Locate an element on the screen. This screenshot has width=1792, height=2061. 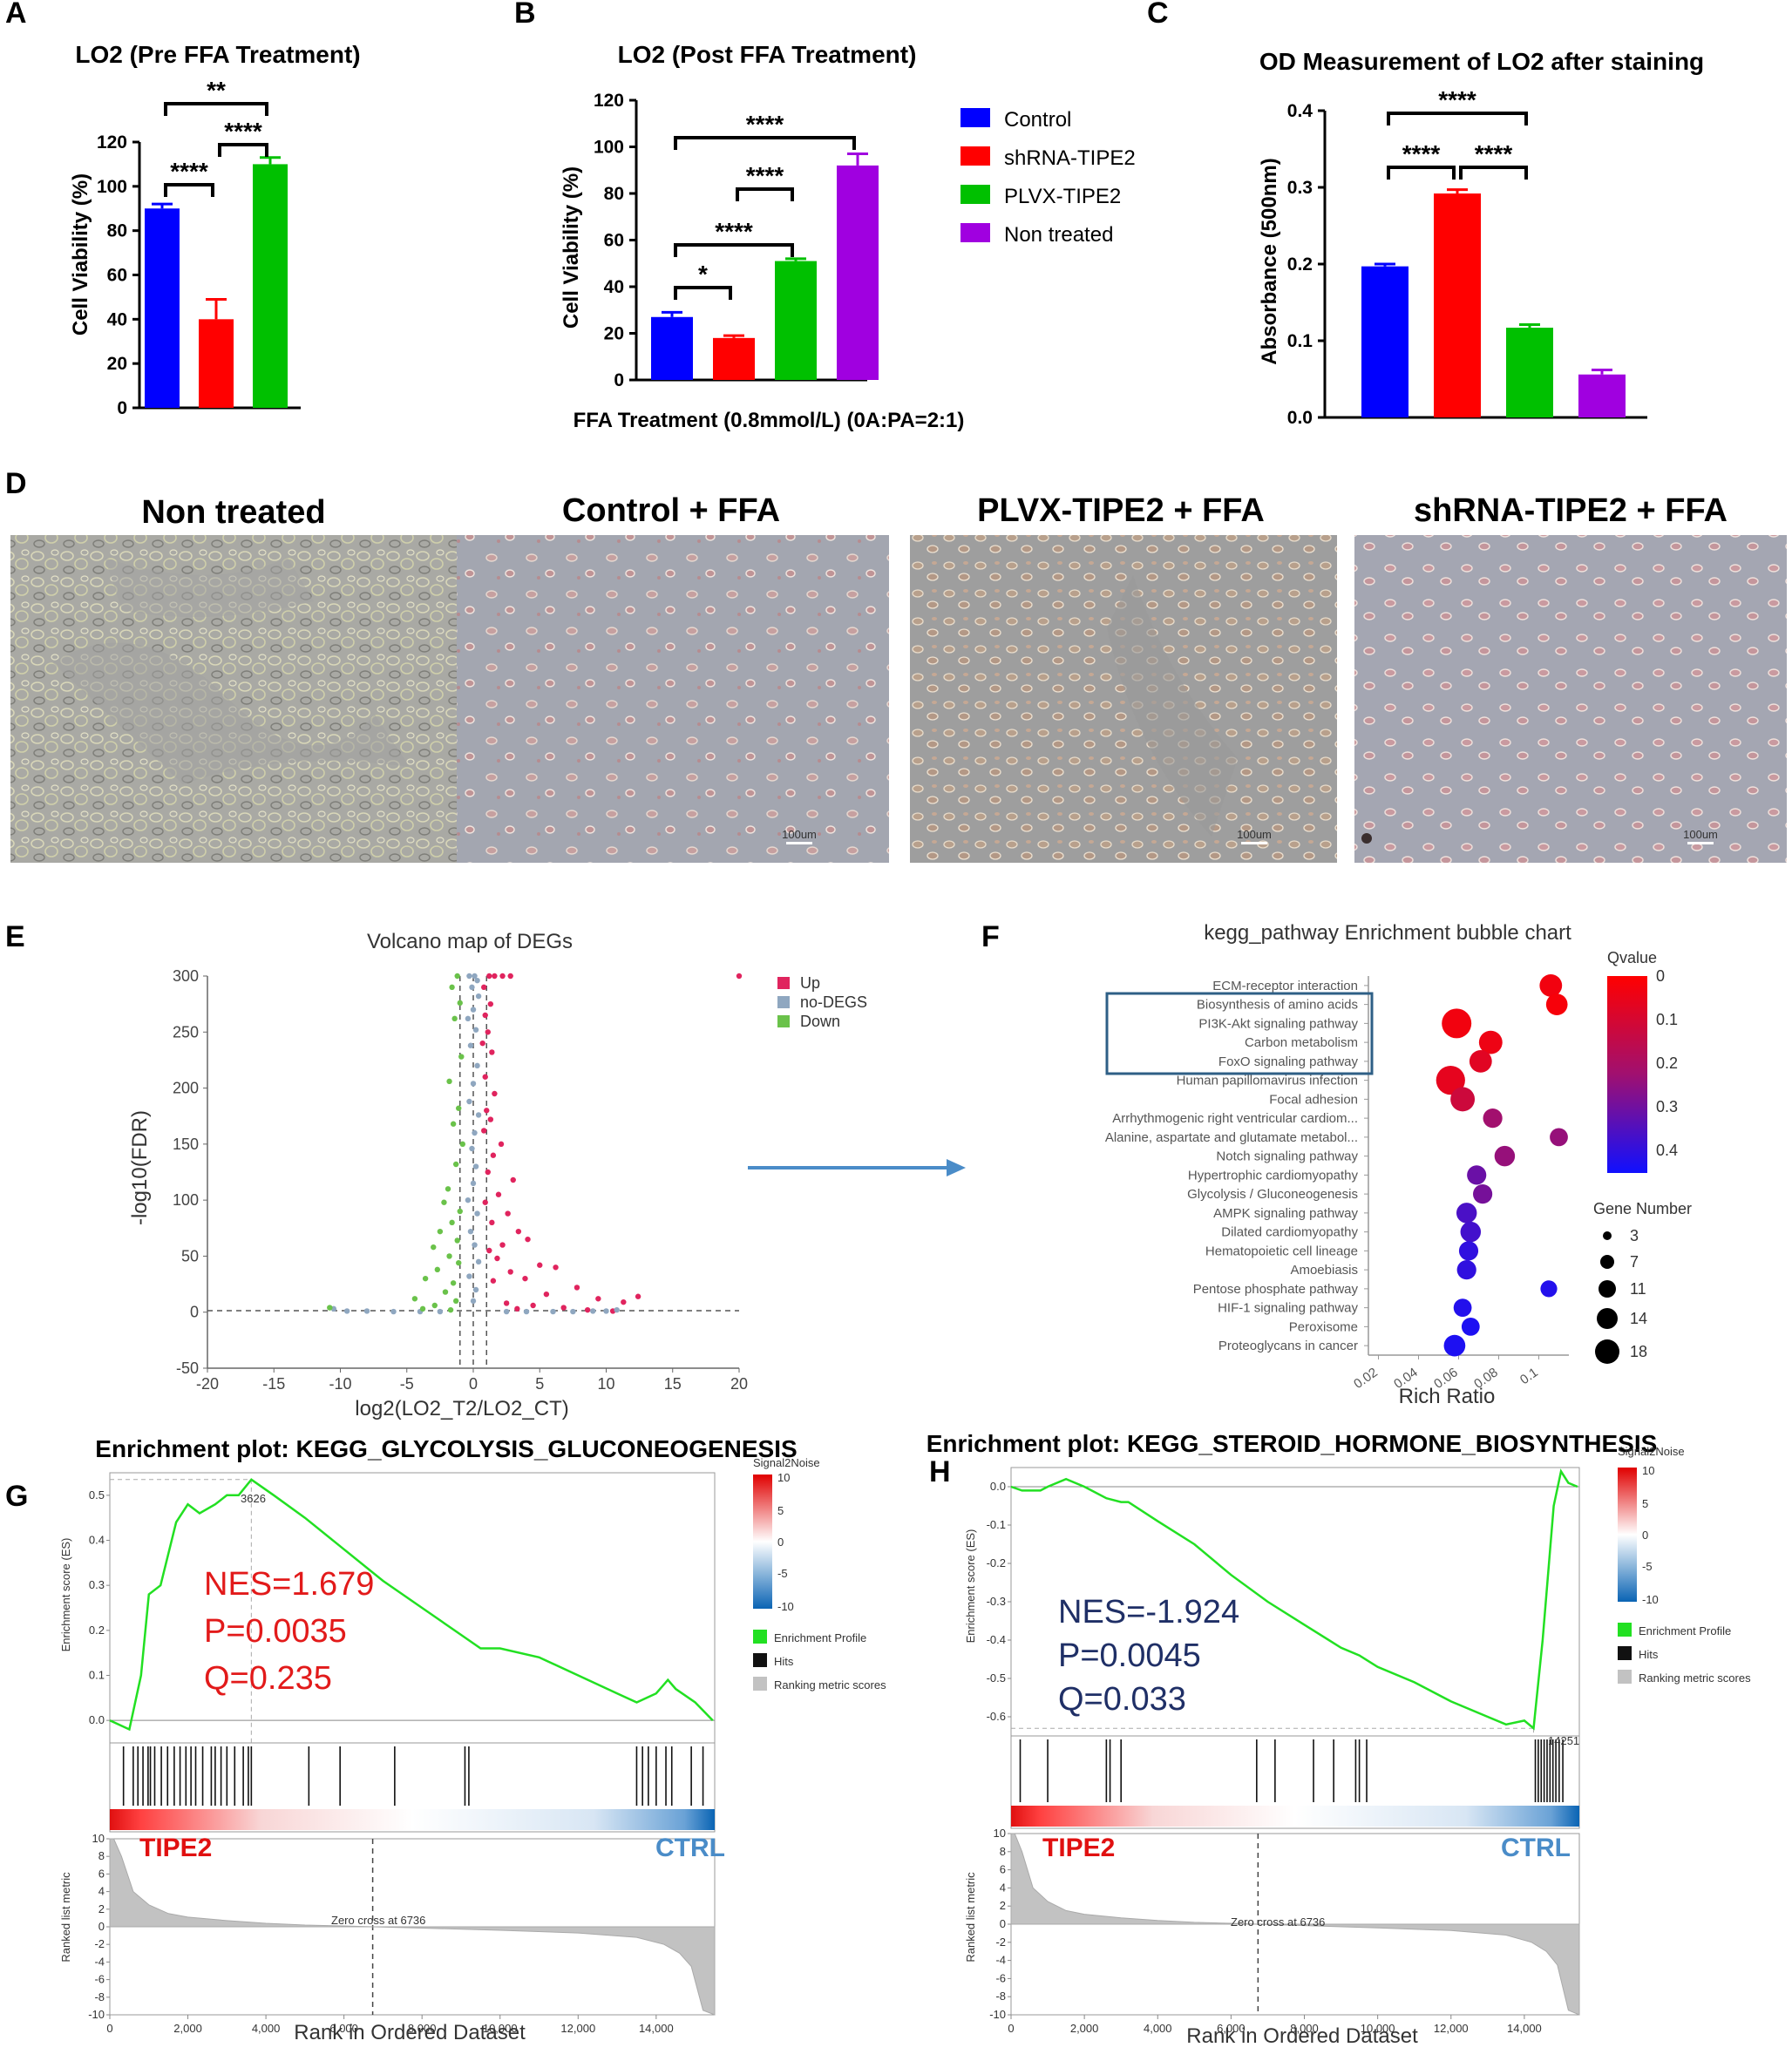
legend-swatch-hits is located at coordinates (760, 1660).